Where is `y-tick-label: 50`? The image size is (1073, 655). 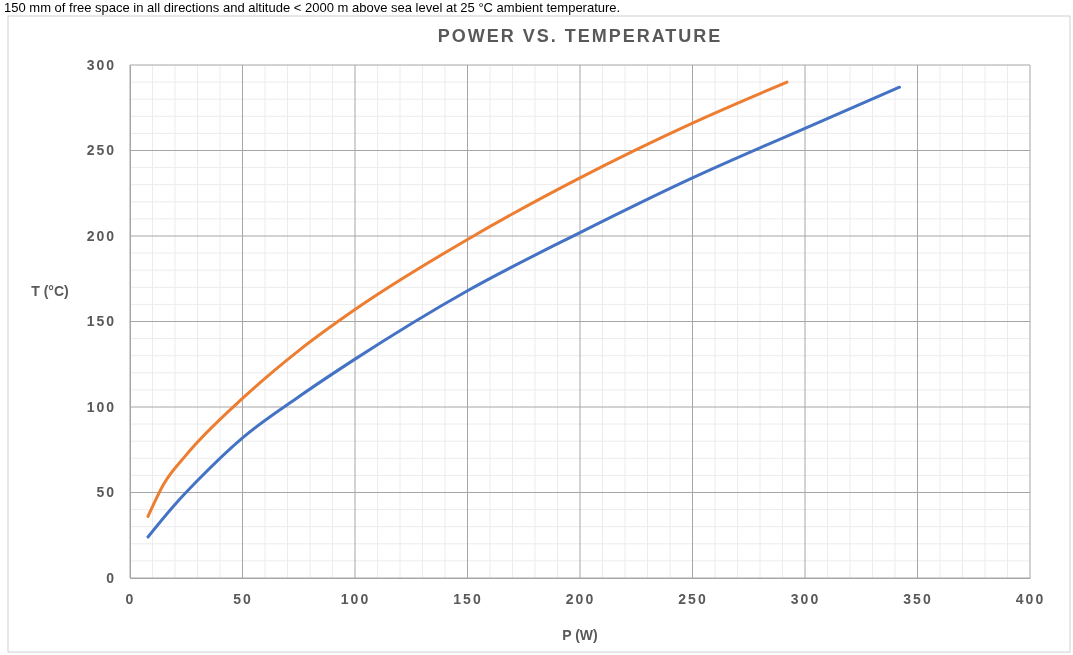 y-tick-label: 50 is located at coordinates (106, 492).